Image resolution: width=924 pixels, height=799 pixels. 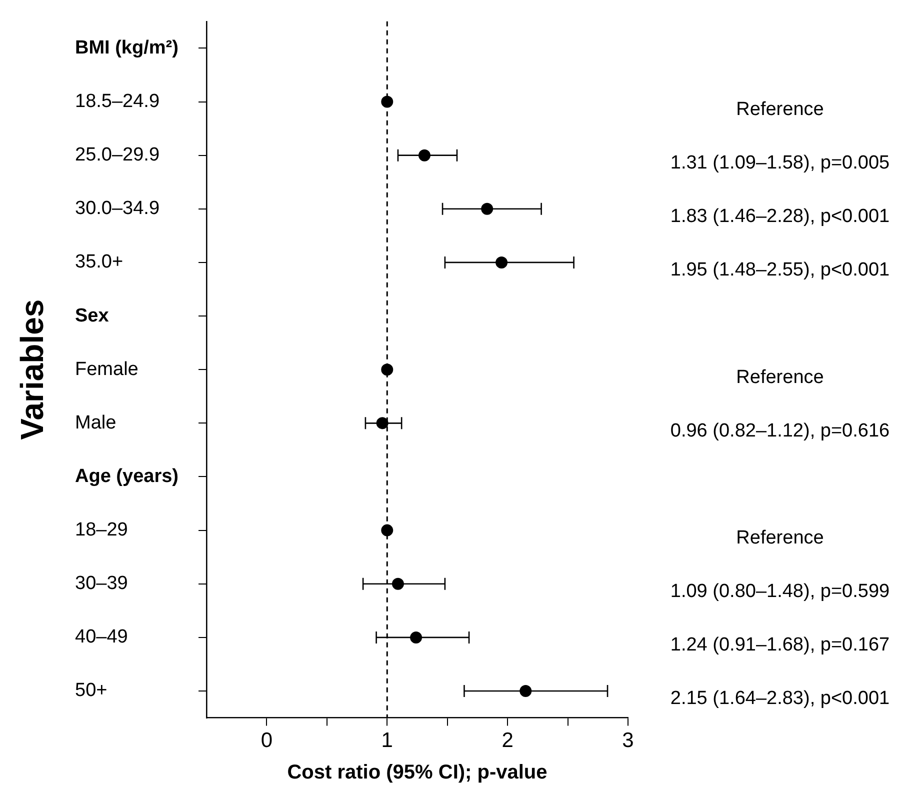 I want to click on y-tick-label: Male, so click(x=95, y=423).